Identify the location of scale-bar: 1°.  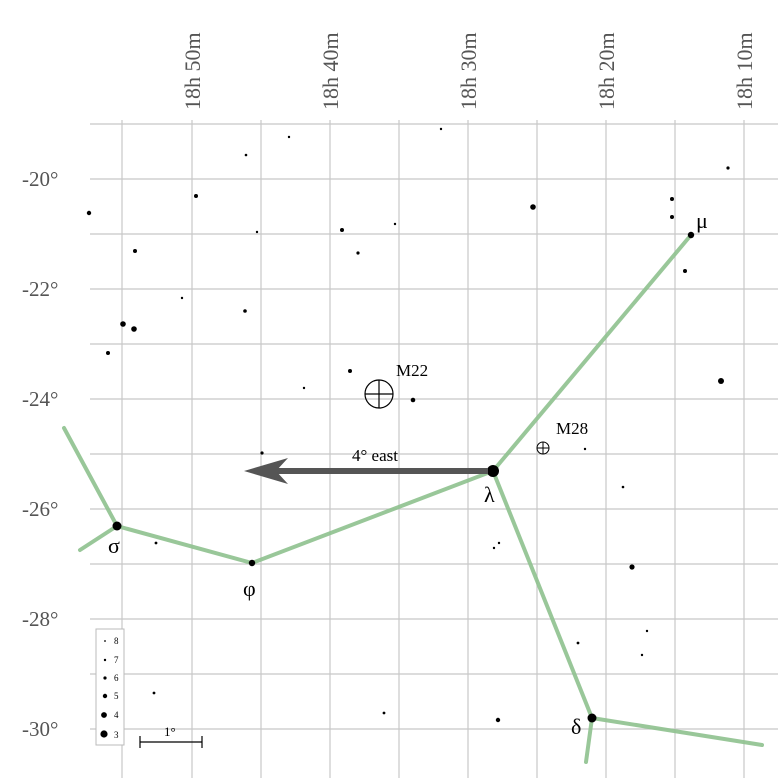
(171, 736).